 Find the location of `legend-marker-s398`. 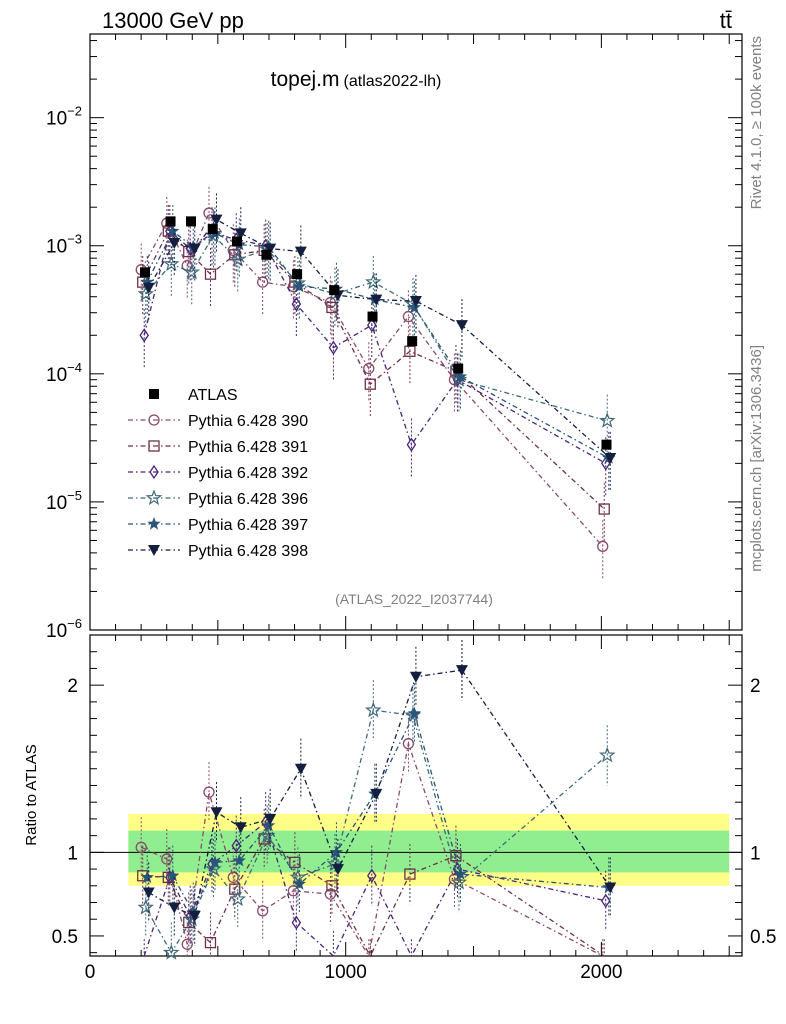

legend-marker-s398 is located at coordinates (154, 550).